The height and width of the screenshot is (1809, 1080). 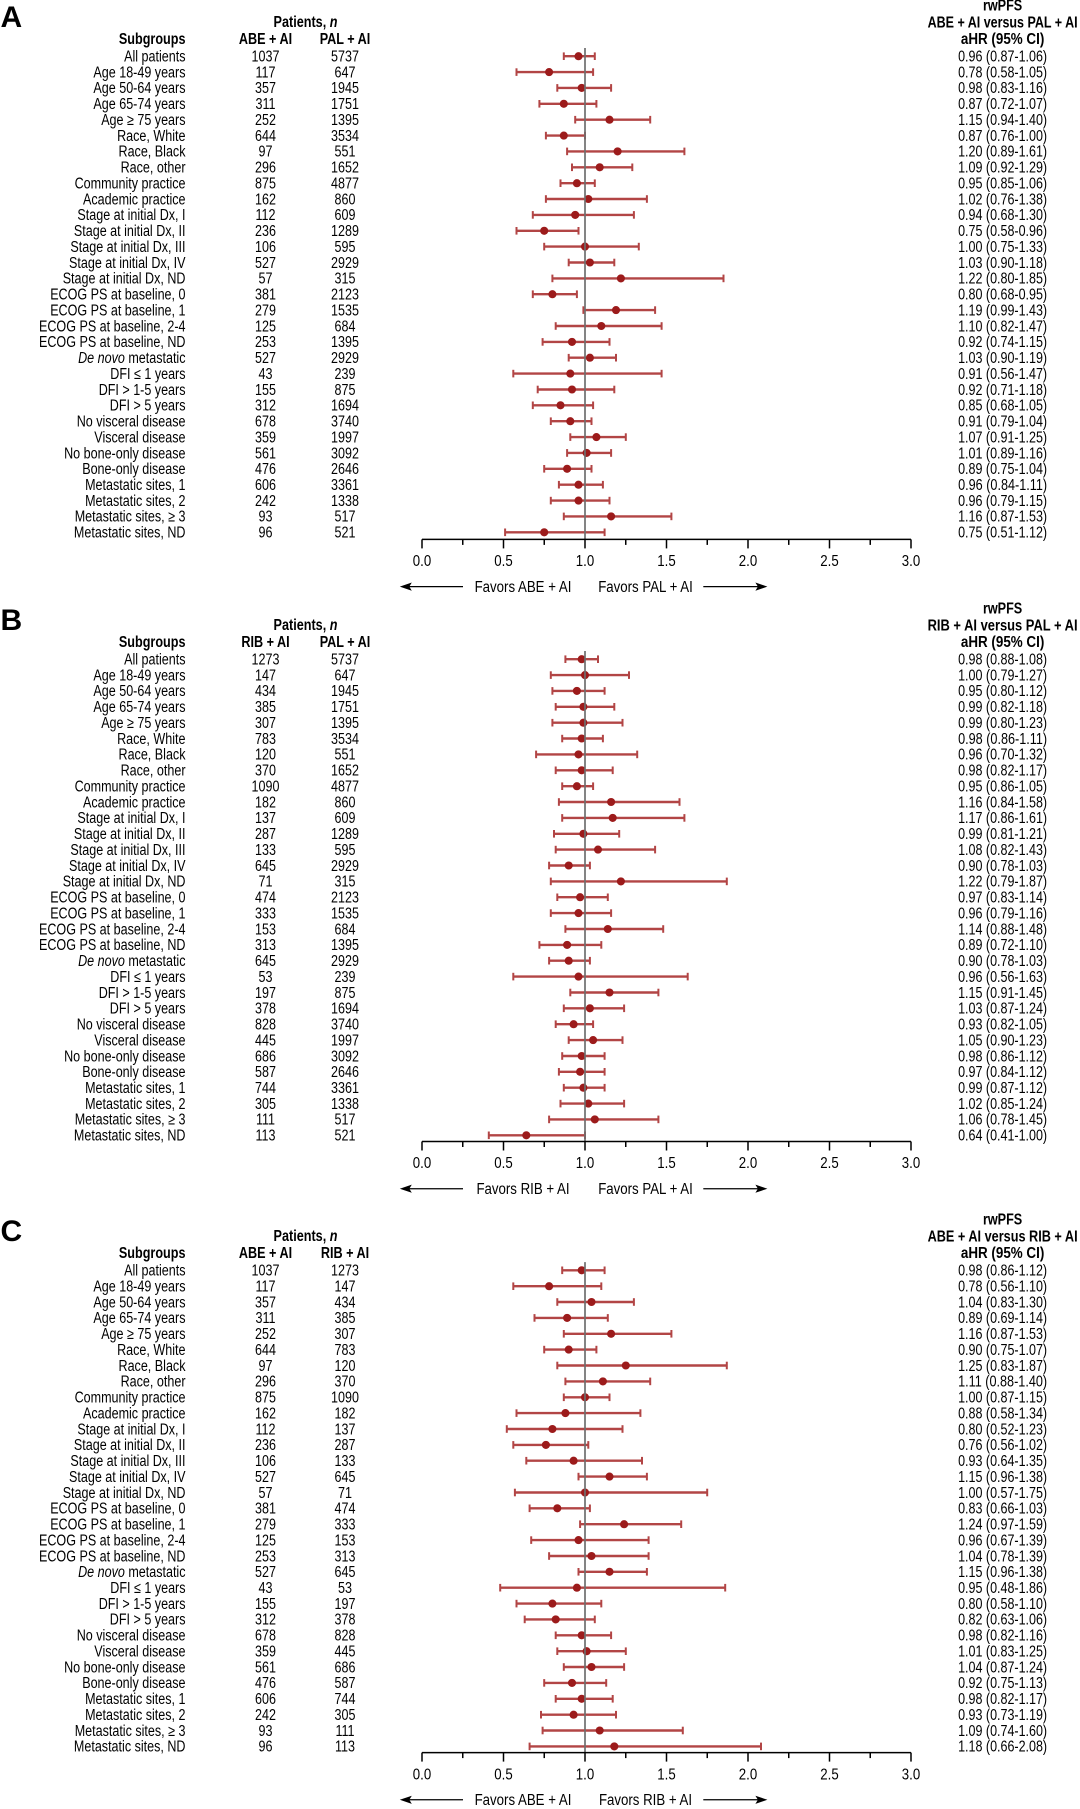 What do you see at coordinates (1002, 199) in the screenshot?
I see `svg-text: 1.02 (0.76-1.38)` at bounding box center [1002, 199].